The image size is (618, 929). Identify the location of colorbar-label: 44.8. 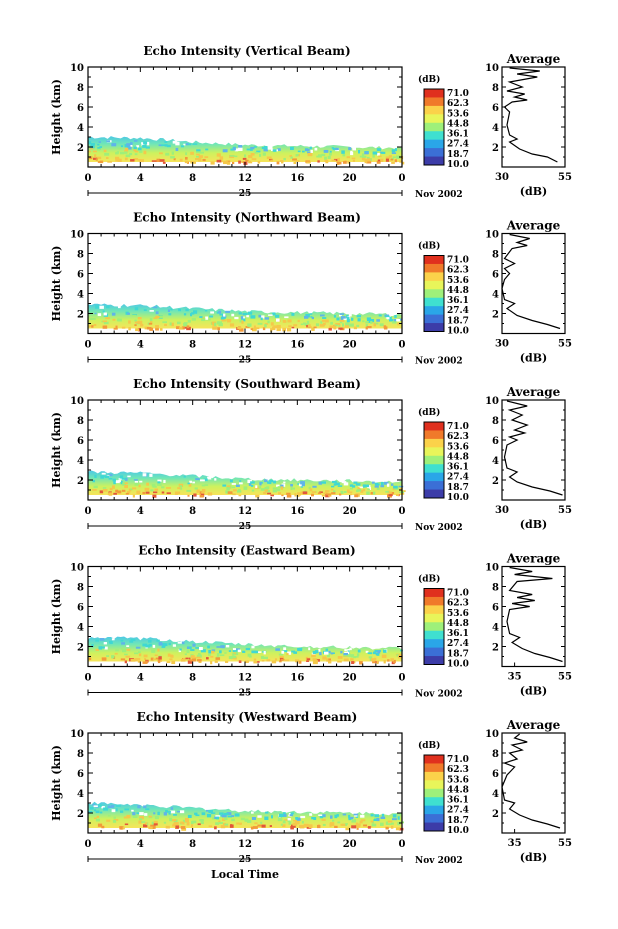
(458, 291).